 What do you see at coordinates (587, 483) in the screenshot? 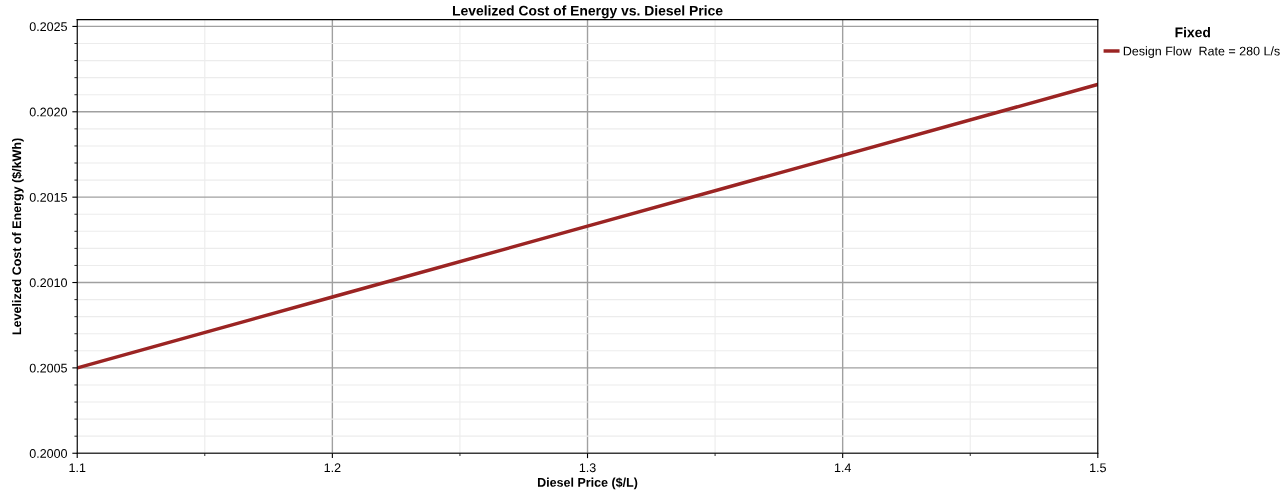
I see `x-axis-title: Diesel Price ($/L)` at bounding box center [587, 483].